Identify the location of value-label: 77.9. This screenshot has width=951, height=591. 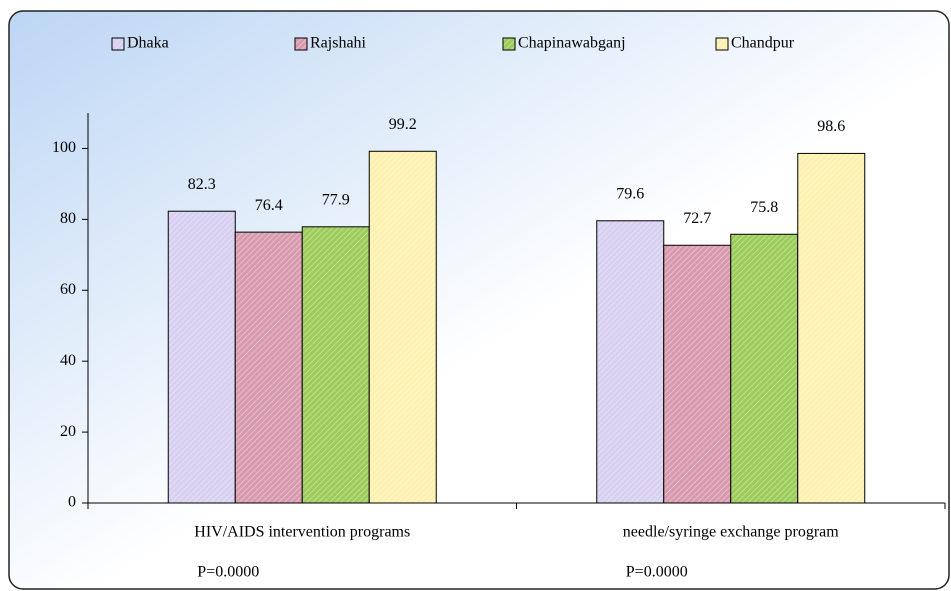
(336, 199).